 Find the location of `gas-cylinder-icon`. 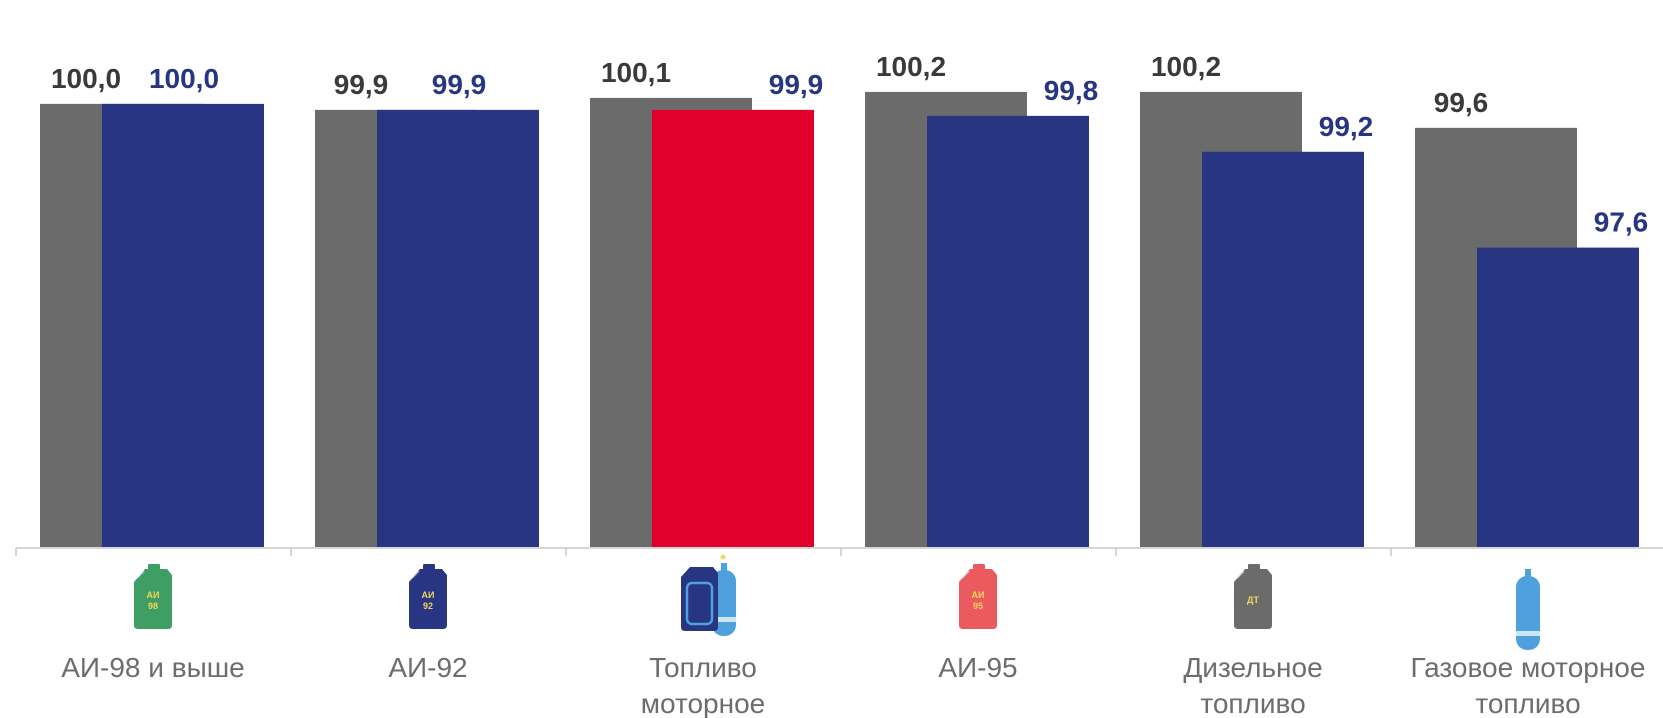

gas-cylinder-icon is located at coordinates (1528, 609).